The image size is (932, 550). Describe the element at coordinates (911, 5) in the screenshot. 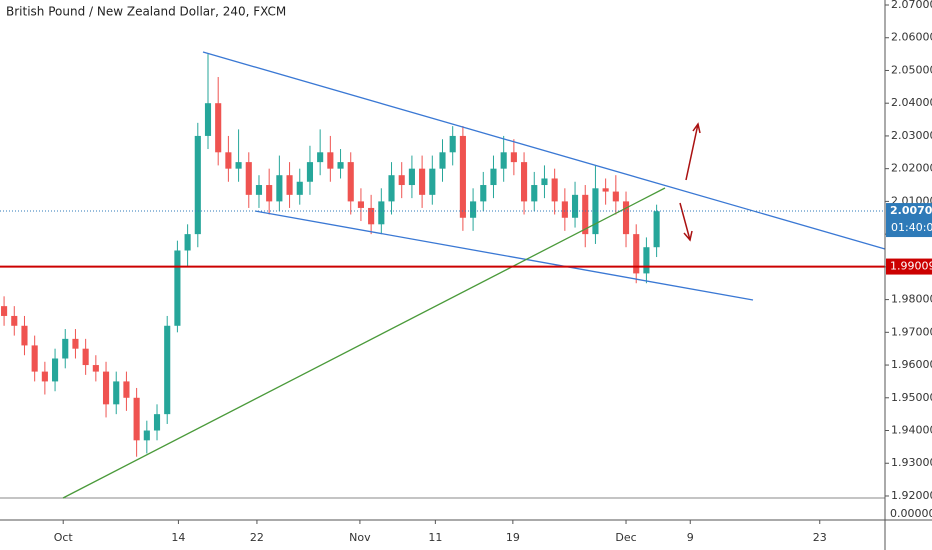

I see `y-tick-label: 2.07000` at that location.